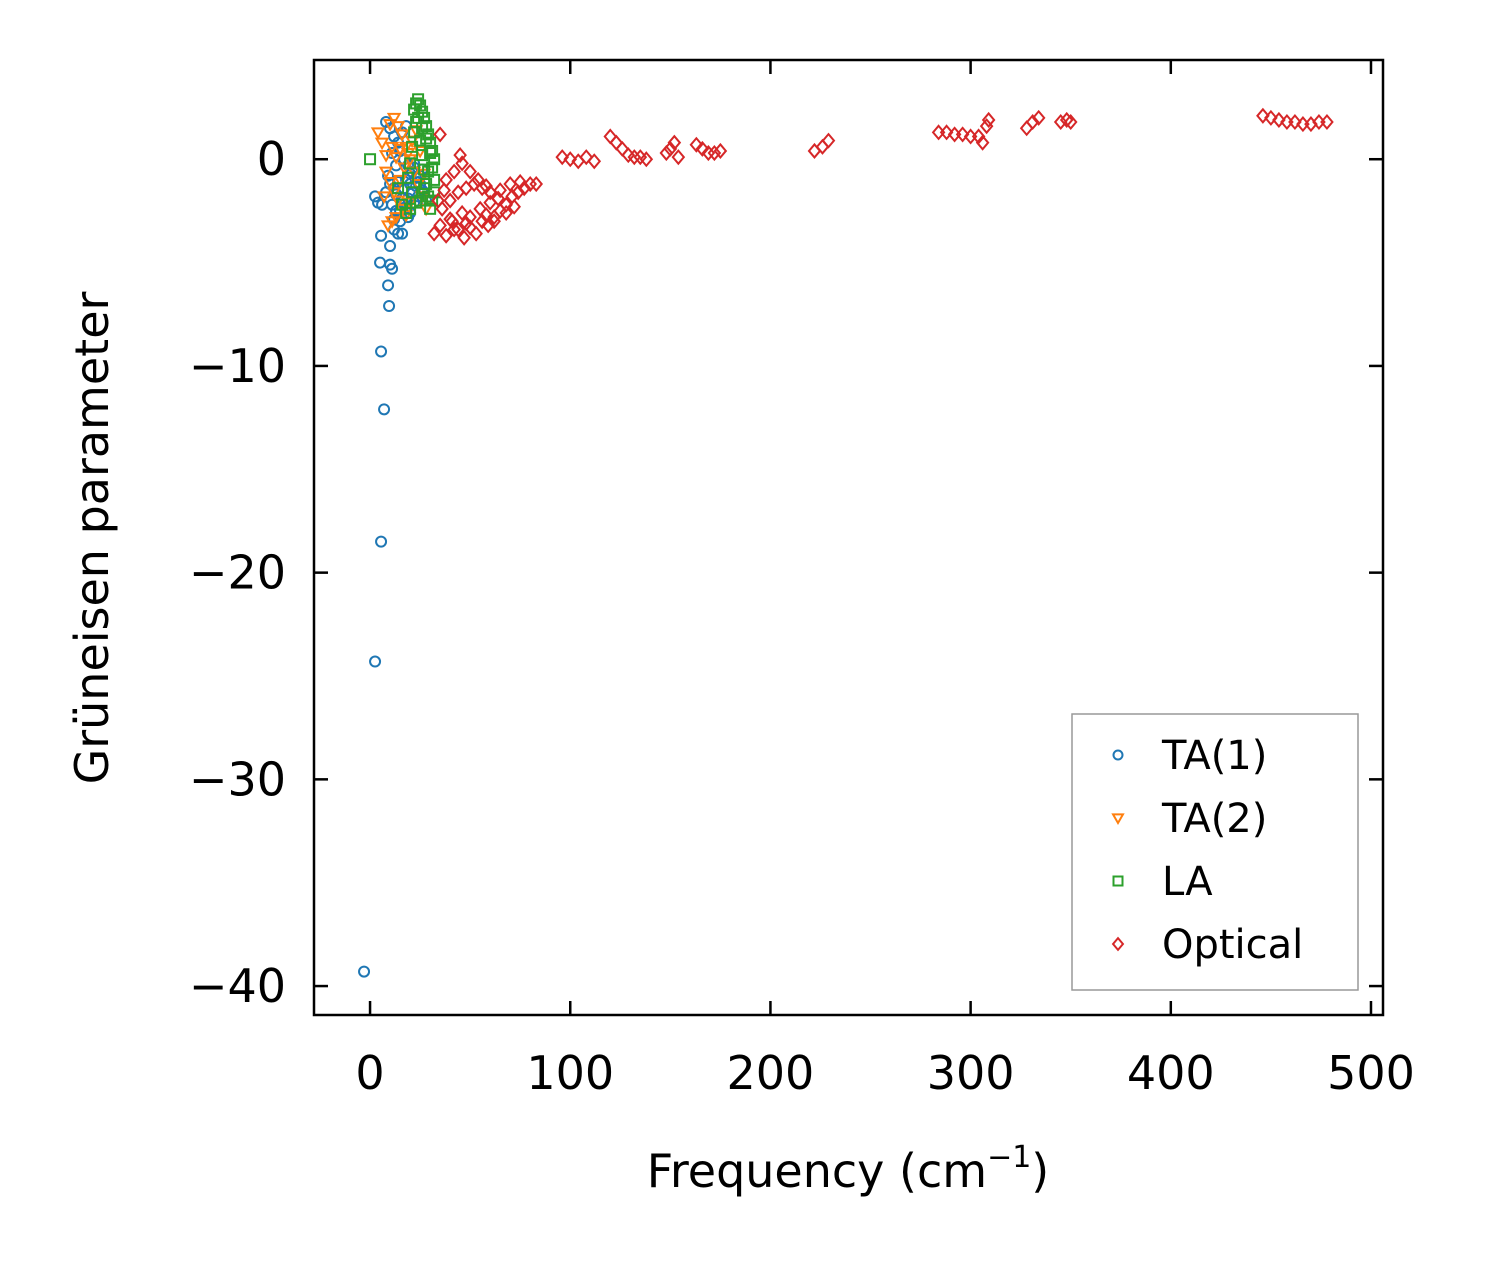  Describe the element at coordinates (1232, 945) in the screenshot. I see `legend-label: Optical` at that location.